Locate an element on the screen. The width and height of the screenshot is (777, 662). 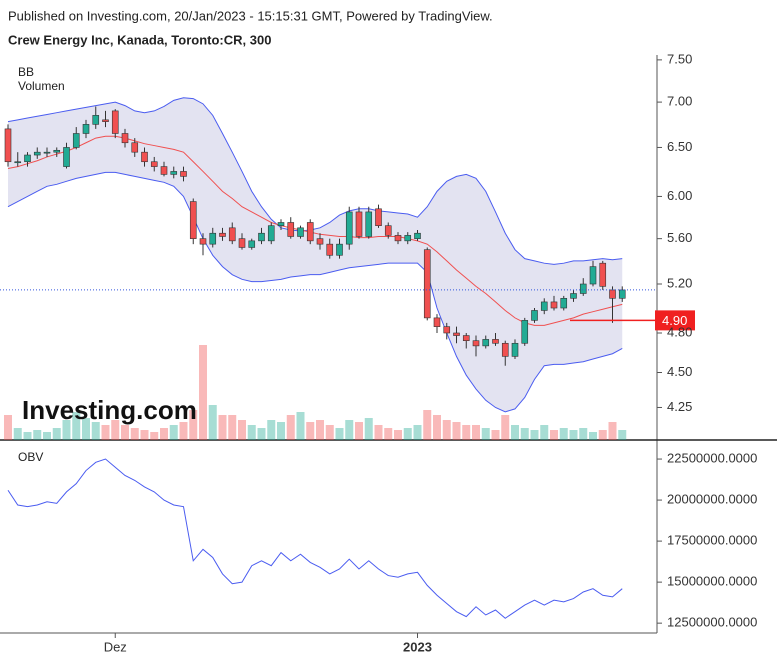
y-tick-label: 7.50 is located at coordinates (679, 58).